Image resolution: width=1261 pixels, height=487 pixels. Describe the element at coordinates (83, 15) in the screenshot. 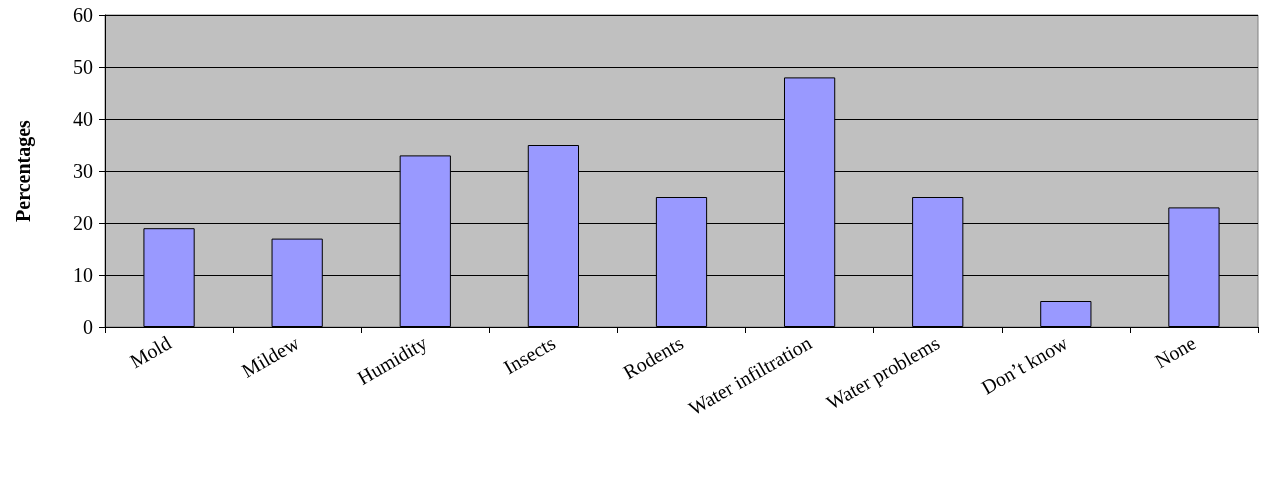

I see `y-tick-label: 60` at that location.